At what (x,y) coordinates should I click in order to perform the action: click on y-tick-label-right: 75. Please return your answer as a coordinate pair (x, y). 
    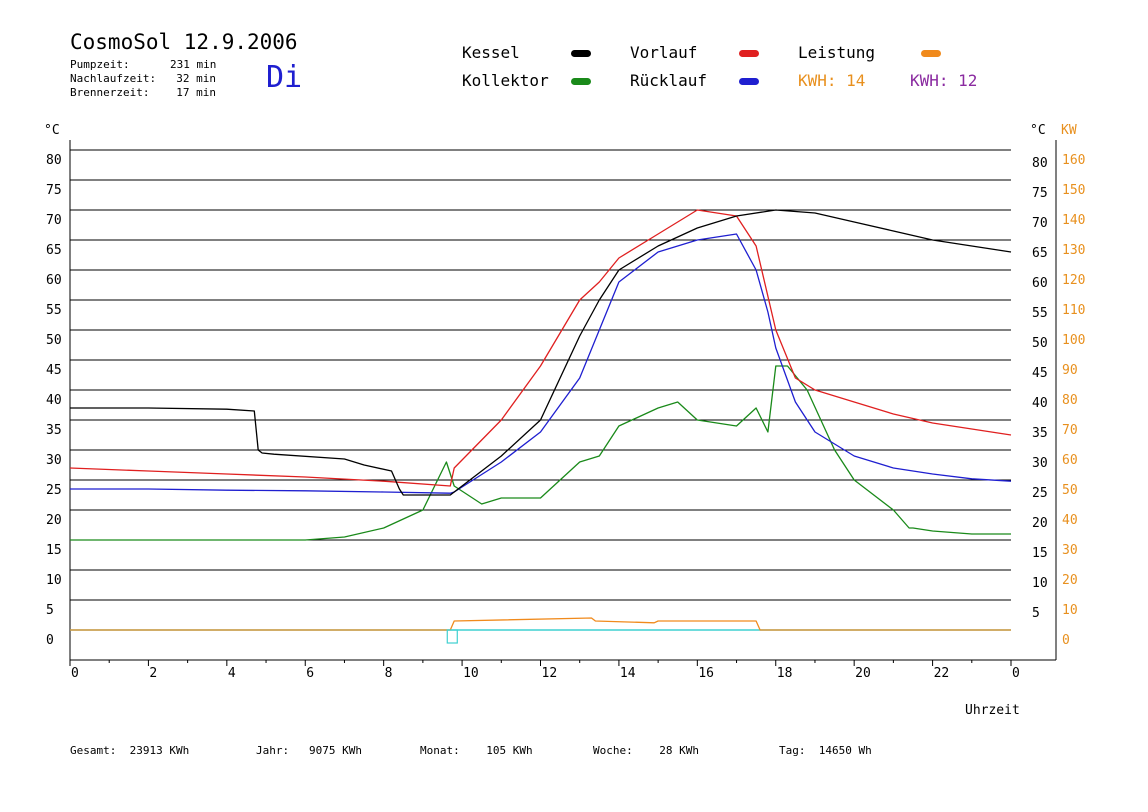
    Looking at the image, I should click on (1040, 193).